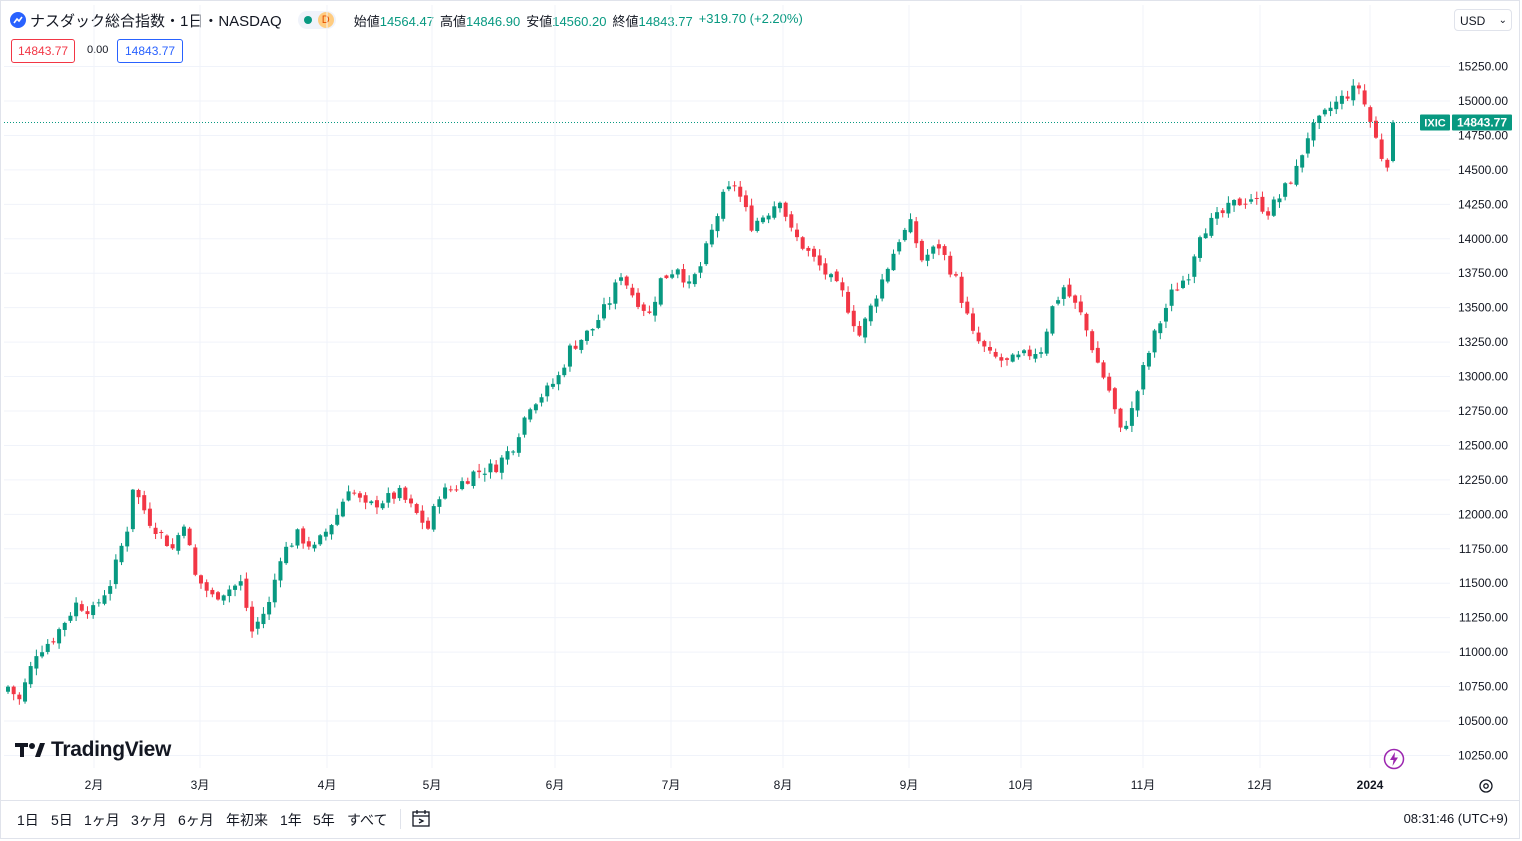 Image resolution: width=1522 pixels, height=841 pixels. What do you see at coordinates (247, 820) in the screenshot?
I see `range-ytd-button: 年初来` at bounding box center [247, 820].